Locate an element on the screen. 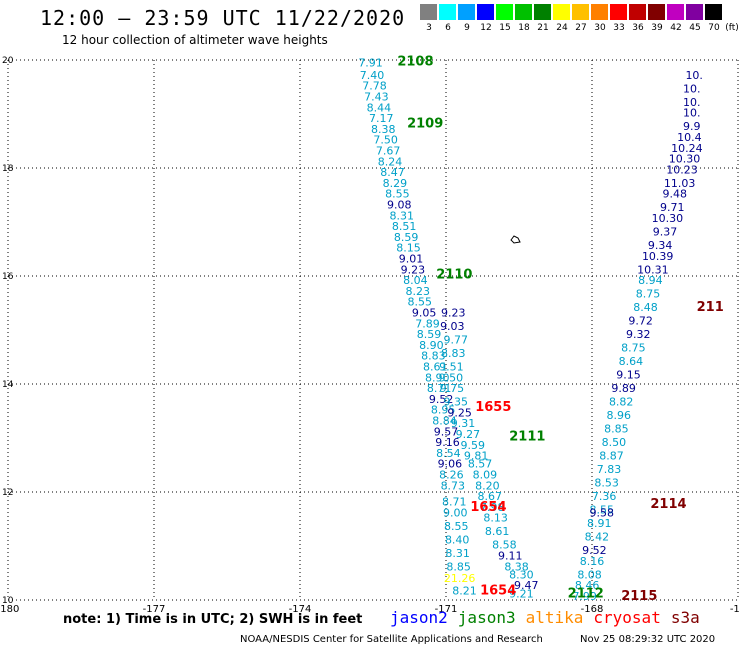  wave-height-value: 8.53 is located at coordinates (606, 483).